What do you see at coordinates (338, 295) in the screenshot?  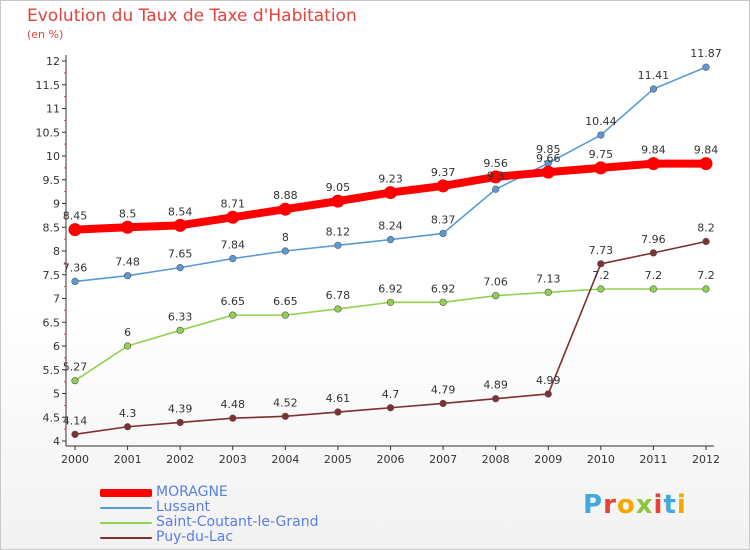 I see `data-label-saint-coutant-le-grand: 6.78` at bounding box center [338, 295].